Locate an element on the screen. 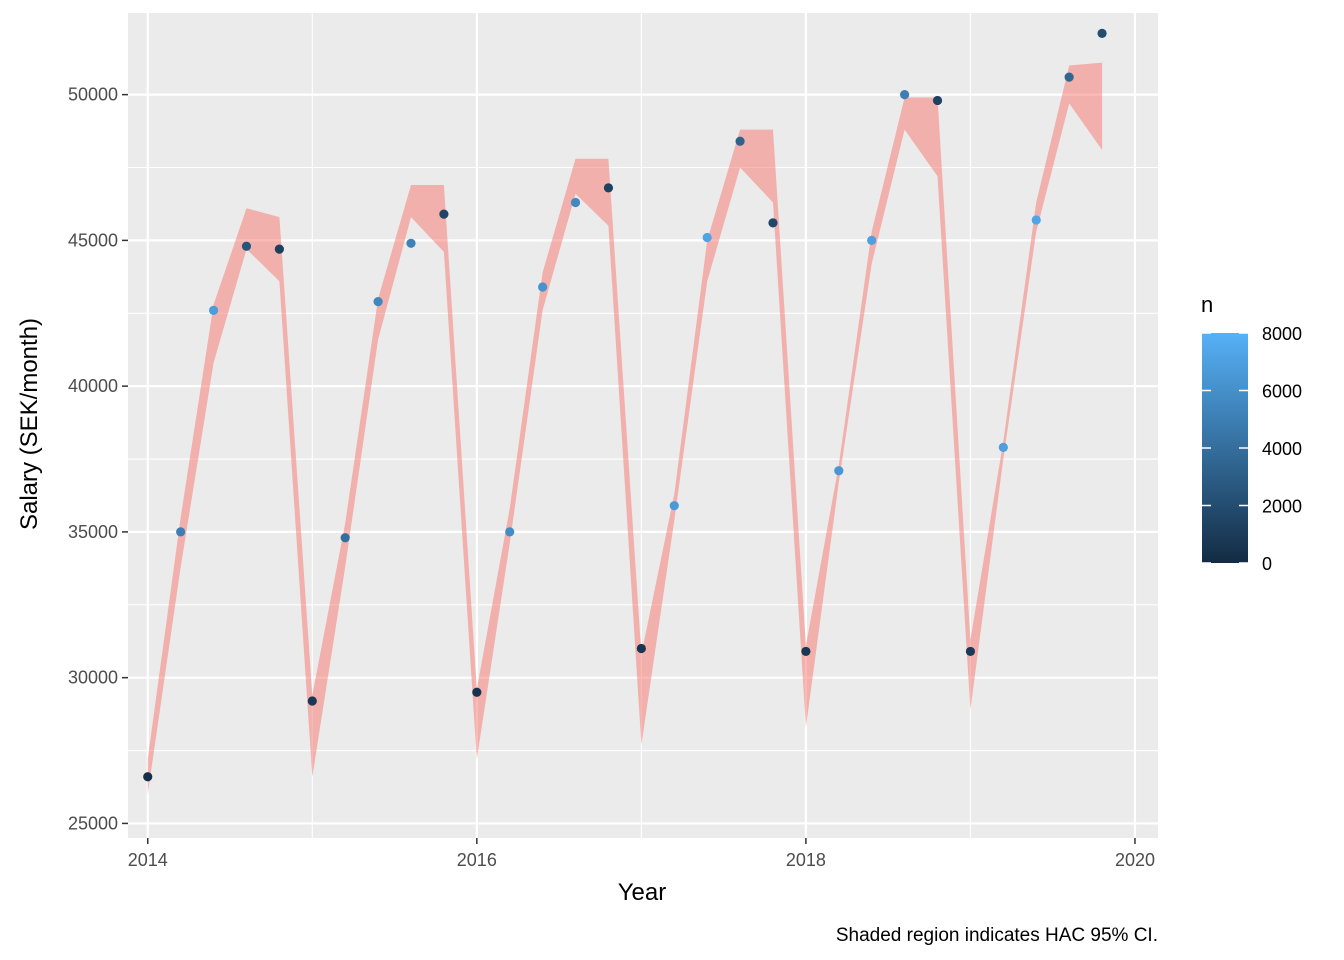 This screenshot has height=960, width=1344. y-tick-label: 35000 is located at coordinates (93, 532).